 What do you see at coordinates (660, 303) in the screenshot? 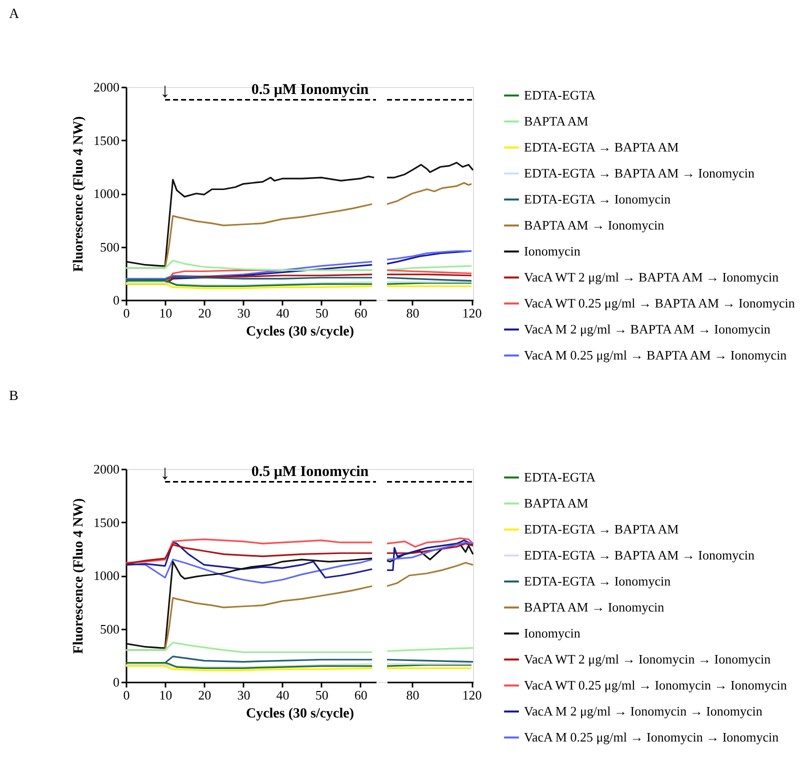
I see `legend-label: VacA WT 0.25 μg/ml → BAPTA AM → Ionomycin` at bounding box center [660, 303].